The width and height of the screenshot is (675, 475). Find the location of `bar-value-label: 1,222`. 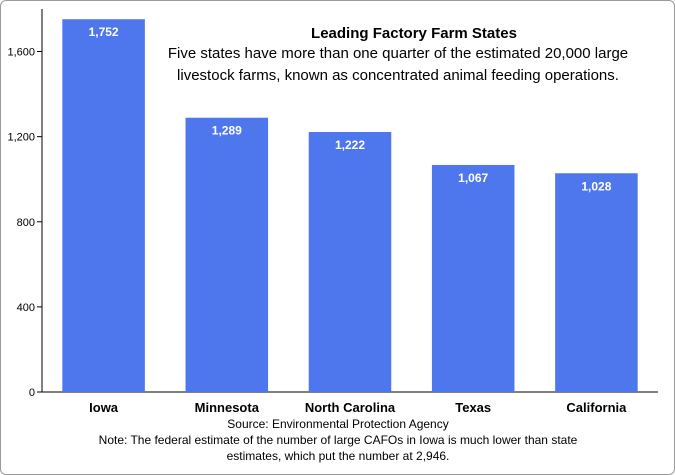

bar-value-label: 1,222 is located at coordinates (350, 145).